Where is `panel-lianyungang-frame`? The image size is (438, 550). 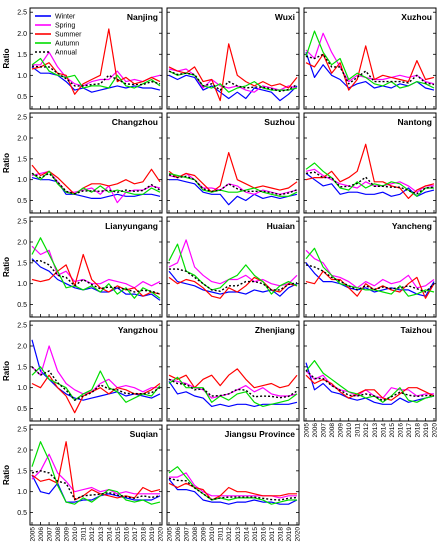
panel-lianyungang-frame is located at coordinates (96, 267).